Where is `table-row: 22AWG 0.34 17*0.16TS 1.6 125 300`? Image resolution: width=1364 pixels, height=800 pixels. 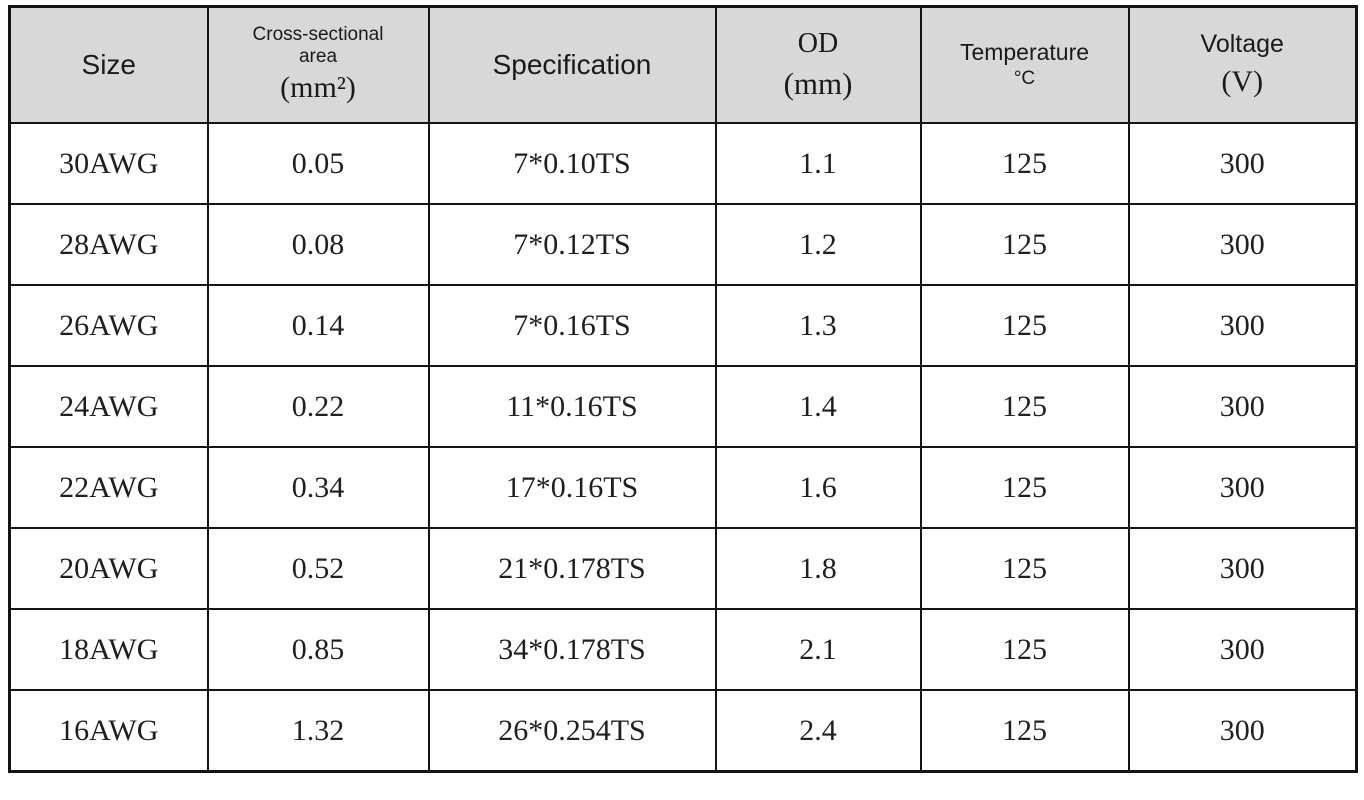
table-row: 22AWG 0.34 17*0.16TS 1.6 125 300 is located at coordinates (683, 487).